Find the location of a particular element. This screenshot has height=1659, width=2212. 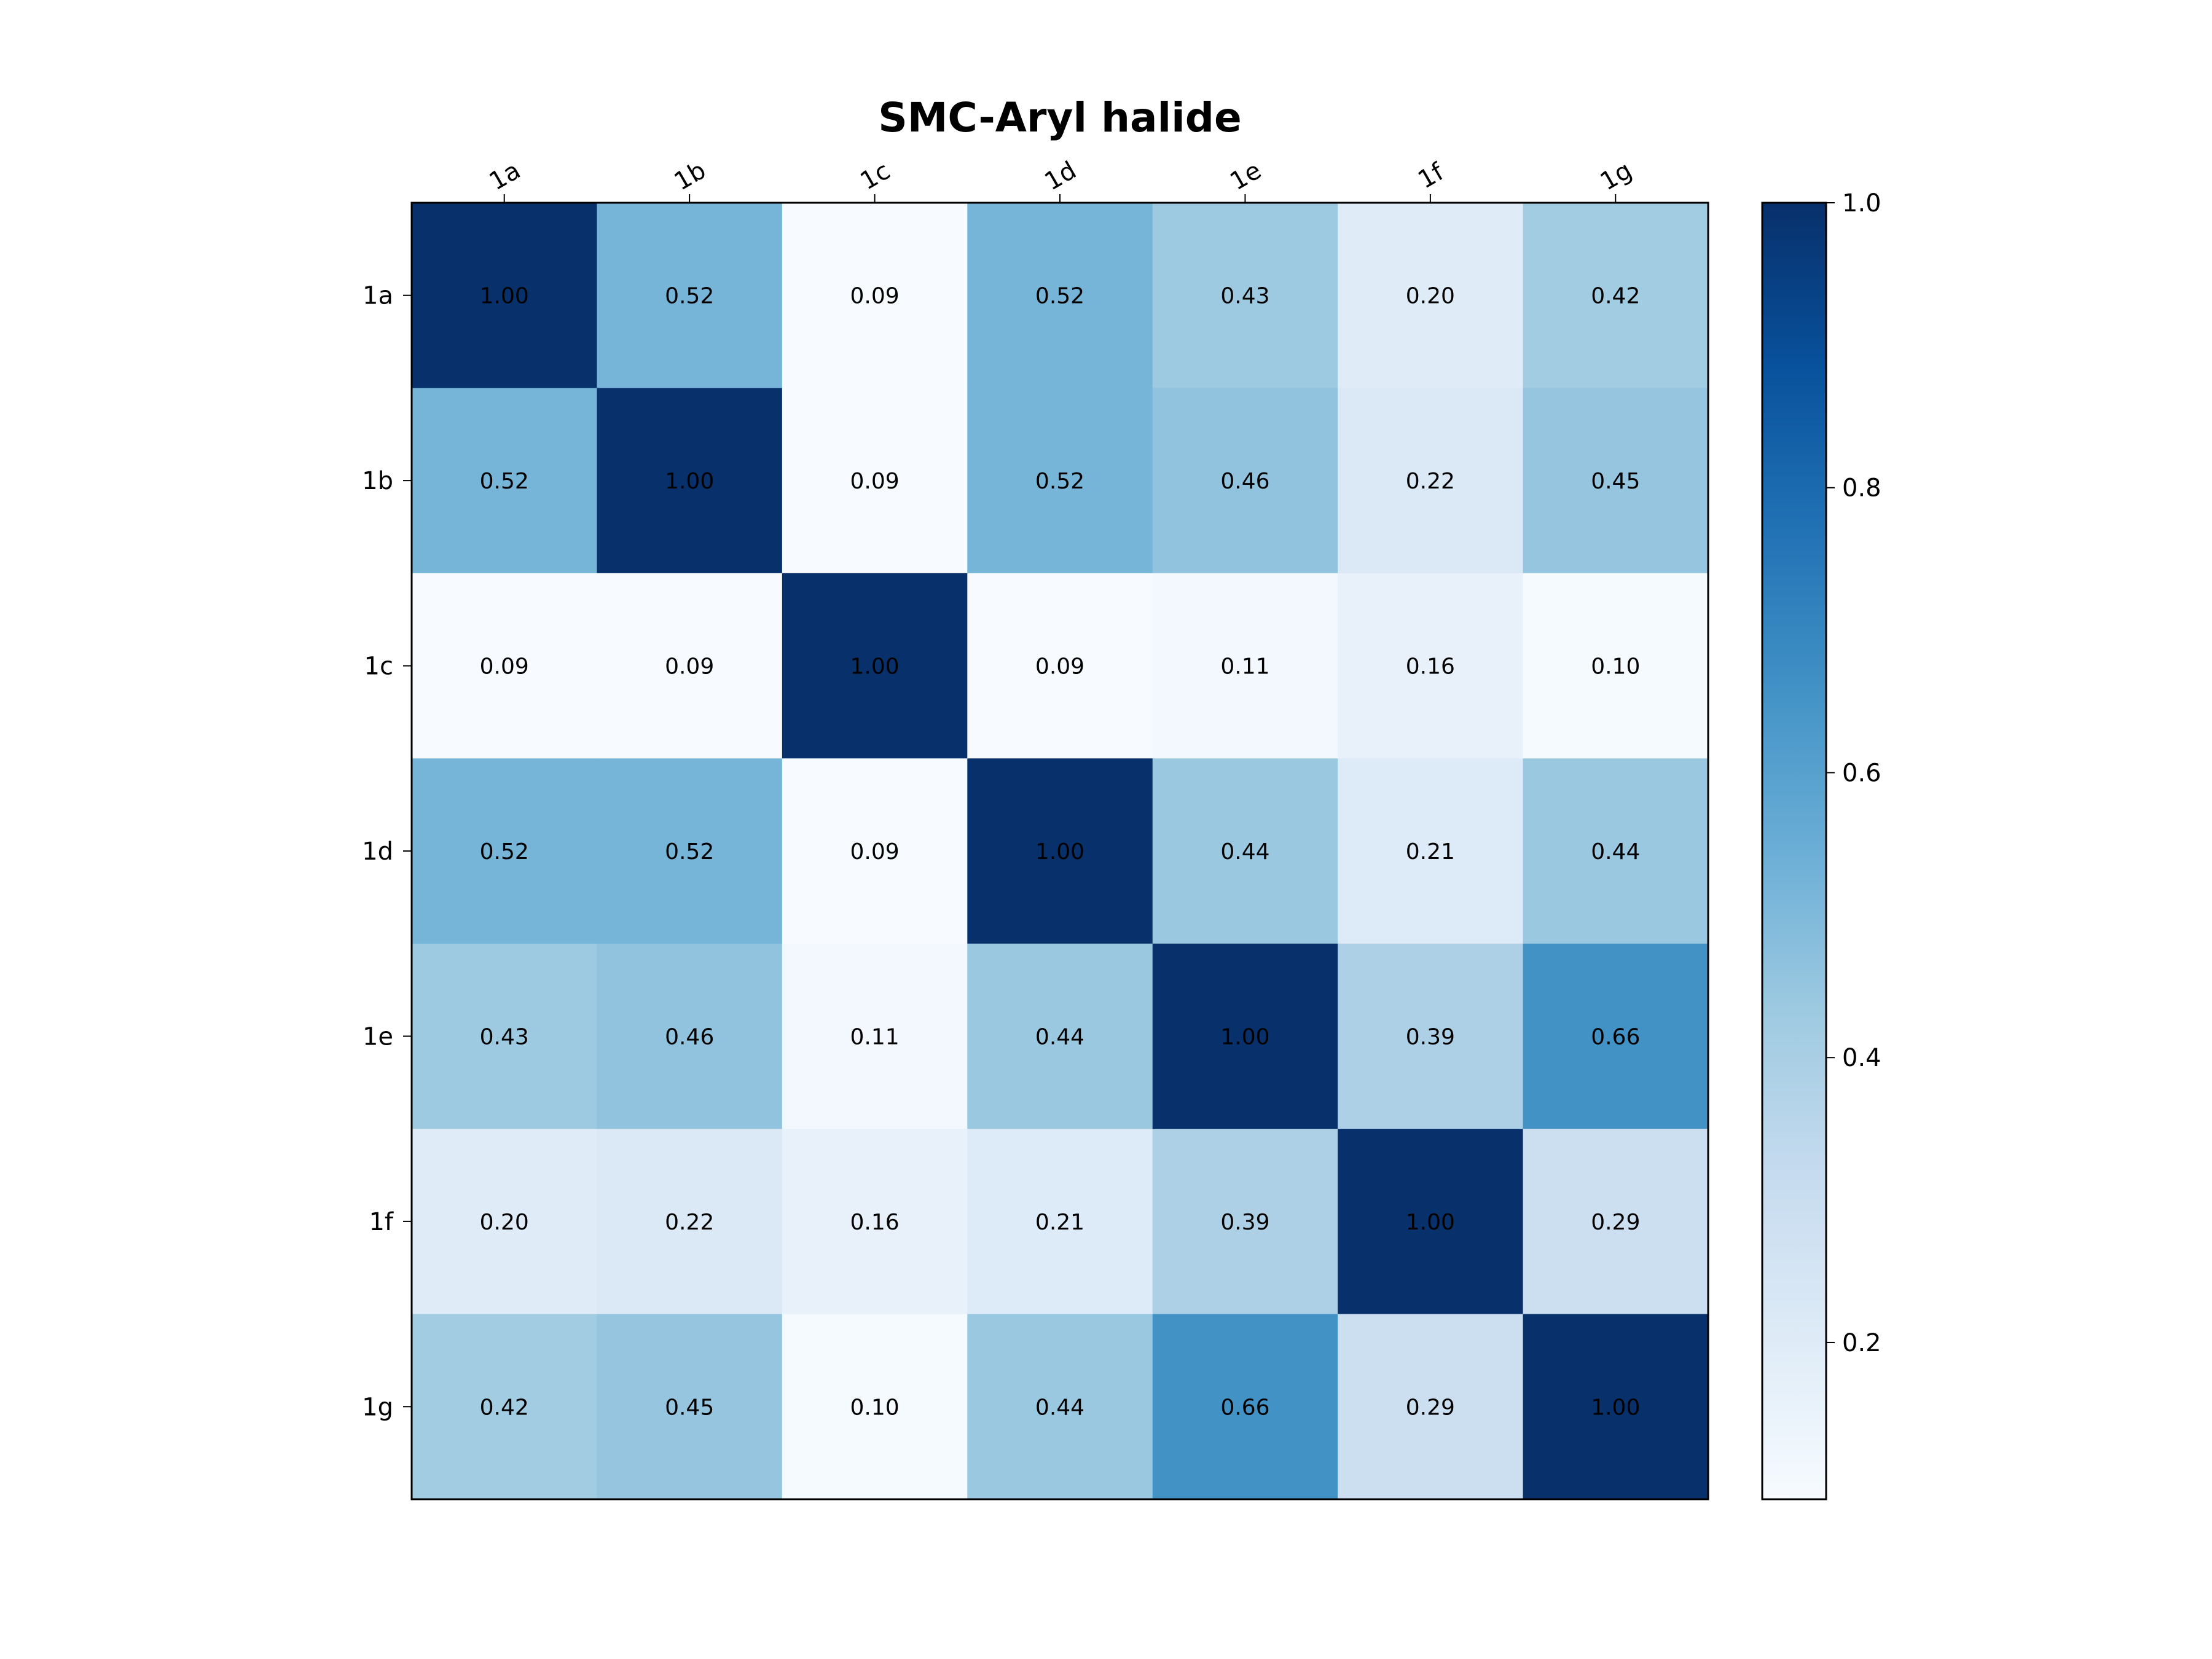

x-tick-label: 1b is located at coordinates (690, 176).